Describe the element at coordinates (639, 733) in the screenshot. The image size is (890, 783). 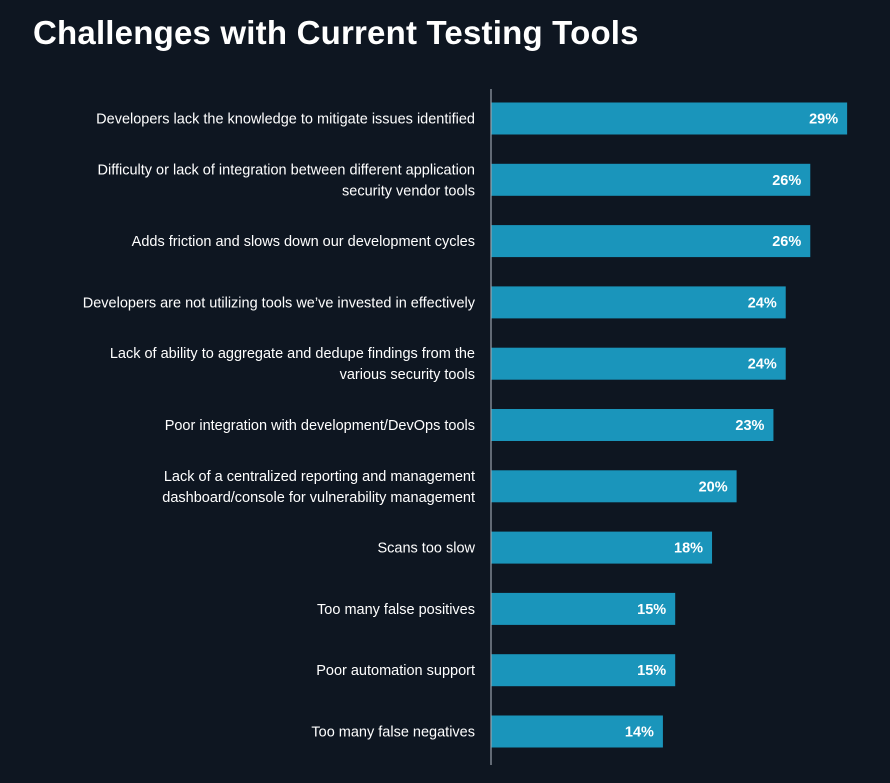
I see `bar-value-label: 14%` at that location.